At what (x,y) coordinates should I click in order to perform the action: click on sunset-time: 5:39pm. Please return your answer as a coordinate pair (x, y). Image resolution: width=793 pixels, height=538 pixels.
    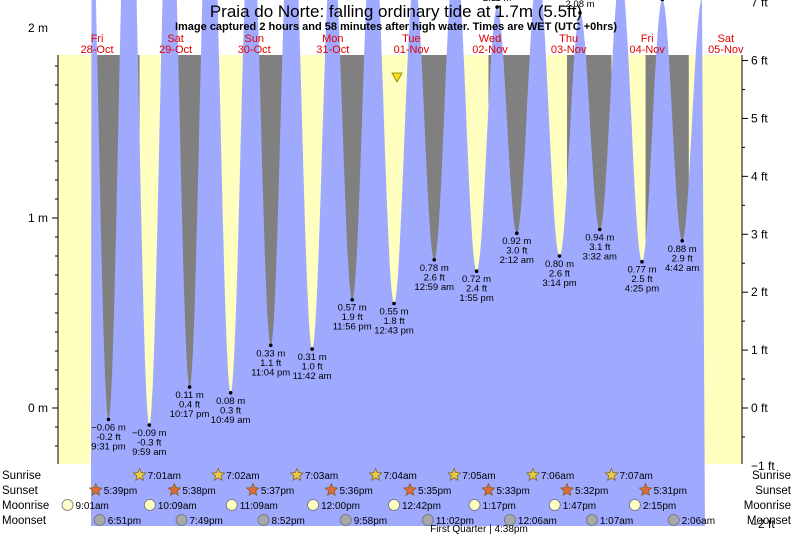
    Looking at the image, I should click on (120, 491).